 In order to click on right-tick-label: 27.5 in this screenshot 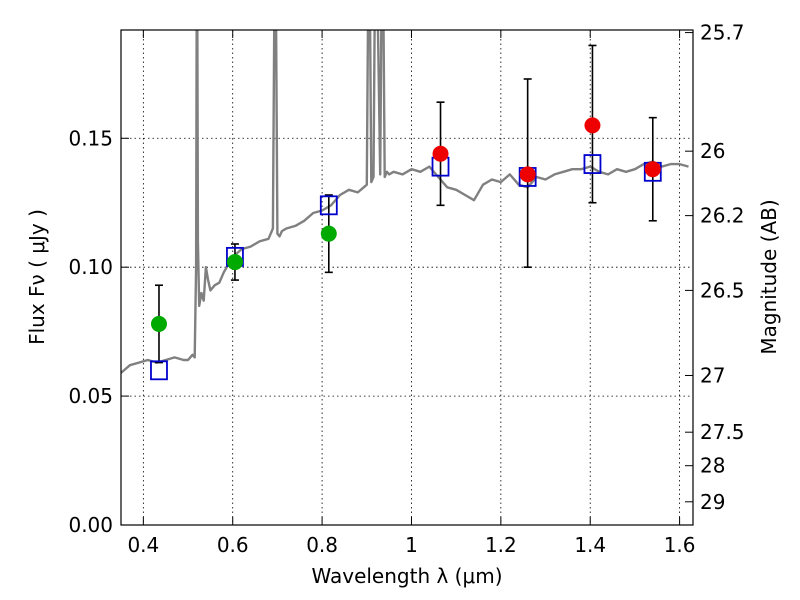, I will do `click(722, 432)`.